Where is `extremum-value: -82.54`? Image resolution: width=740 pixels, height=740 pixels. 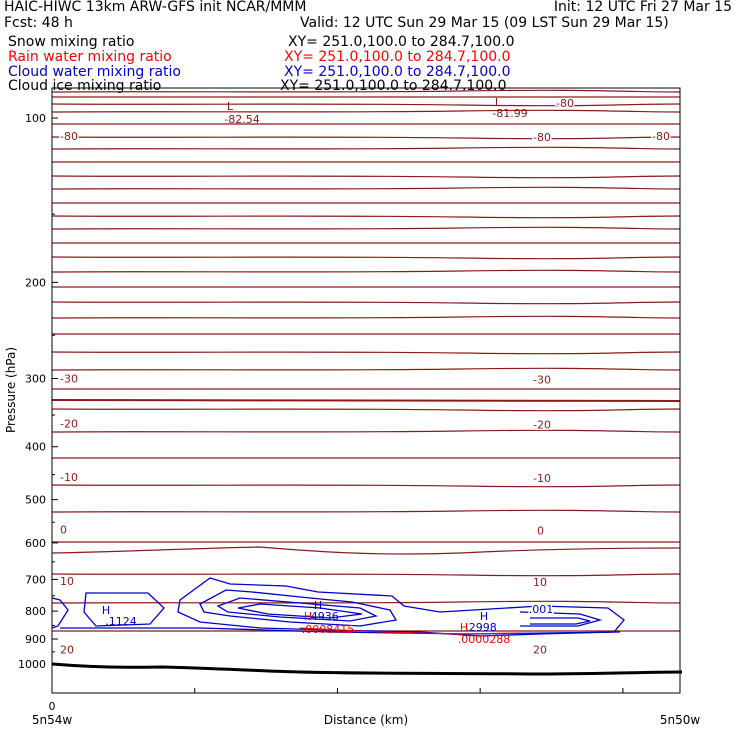 extremum-value: -82.54 is located at coordinates (241, 119).